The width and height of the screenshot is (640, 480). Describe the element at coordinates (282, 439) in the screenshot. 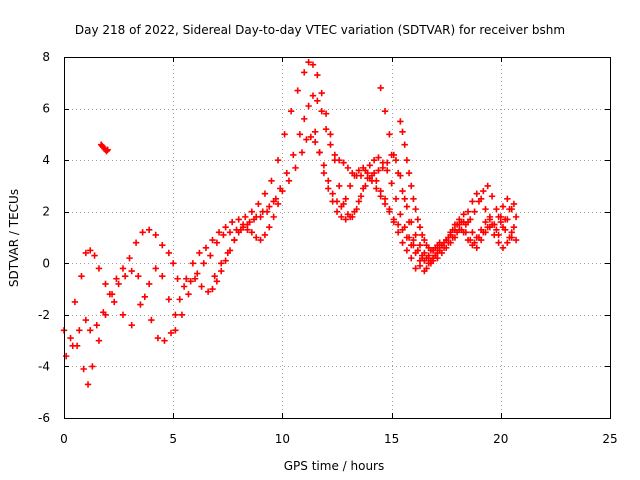

I see `x-tick-label: 10` at that location.